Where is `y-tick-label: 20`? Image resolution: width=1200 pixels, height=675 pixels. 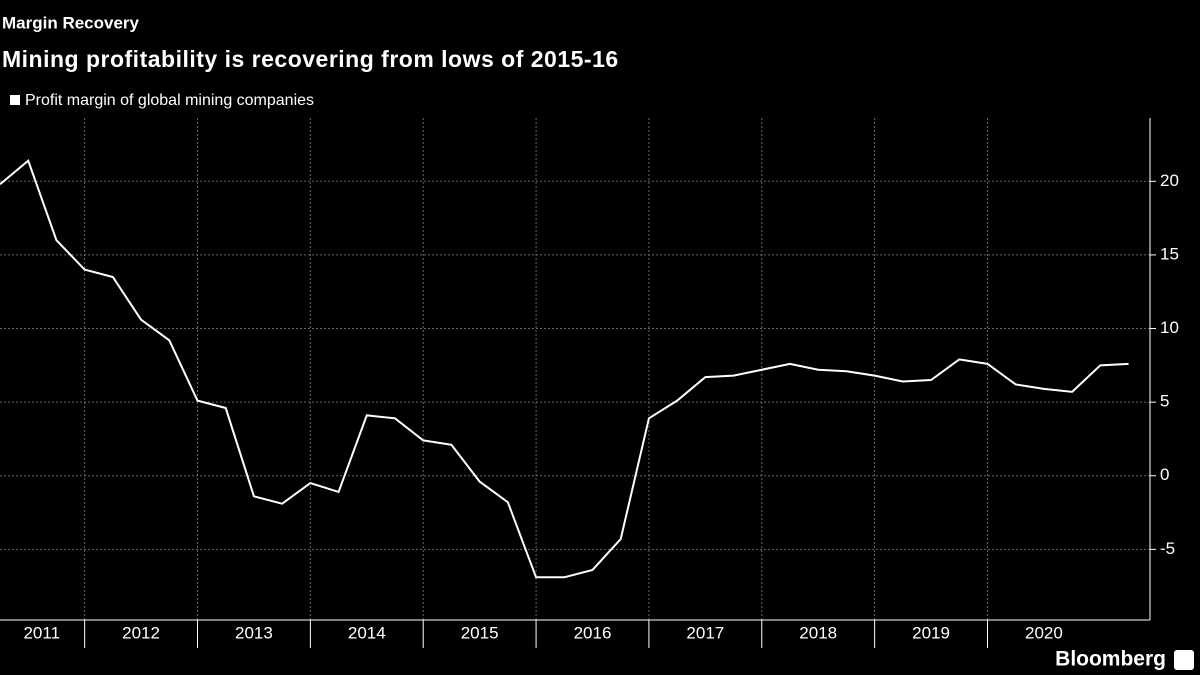
y-tick-label: 20 is located at coordinates (1169, 180).